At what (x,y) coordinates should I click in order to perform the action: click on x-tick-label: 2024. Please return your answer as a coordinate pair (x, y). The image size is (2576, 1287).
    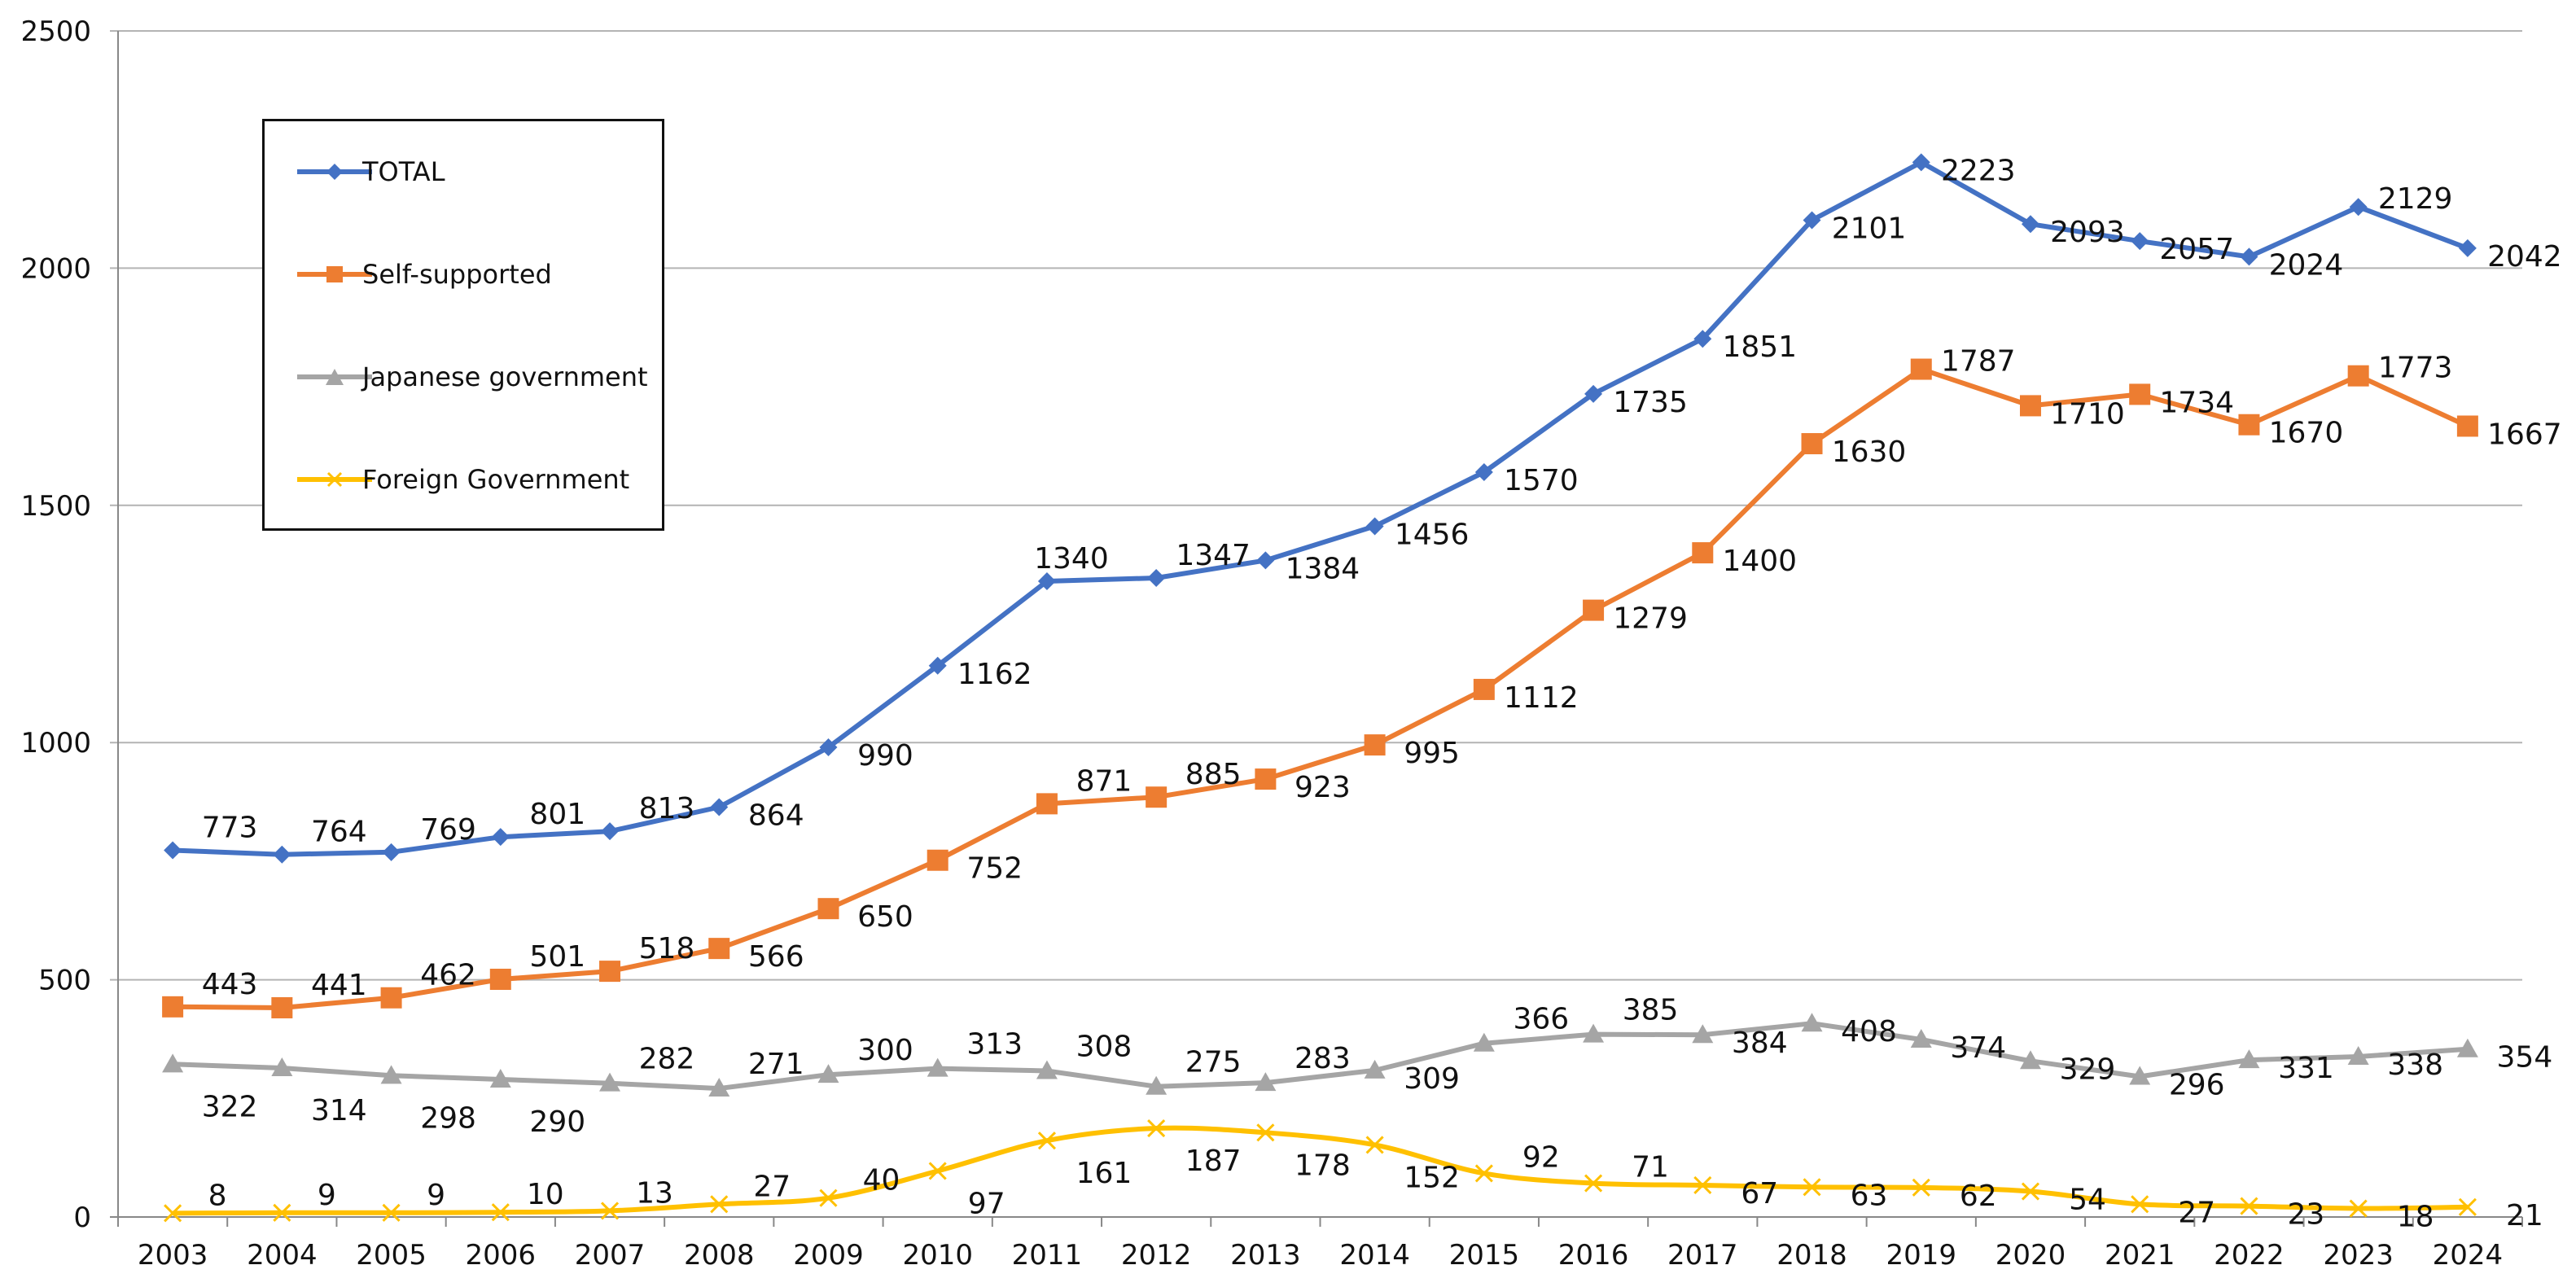
    Looking at the image, I should click on (2468, 1255).